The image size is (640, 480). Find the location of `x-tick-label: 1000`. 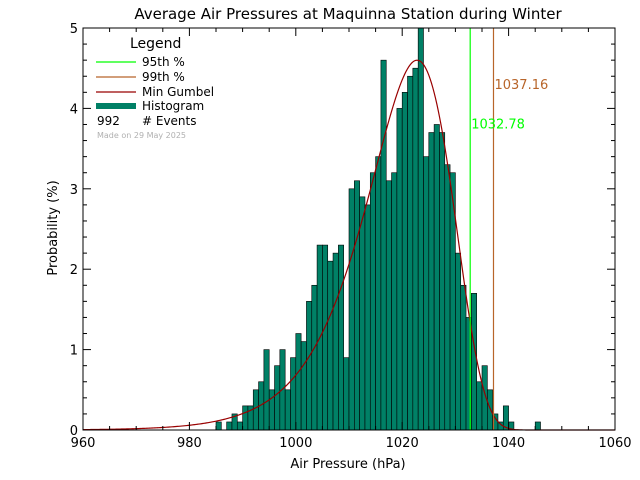

x-tick-label: 1000 is located at coordinates (295, 443).